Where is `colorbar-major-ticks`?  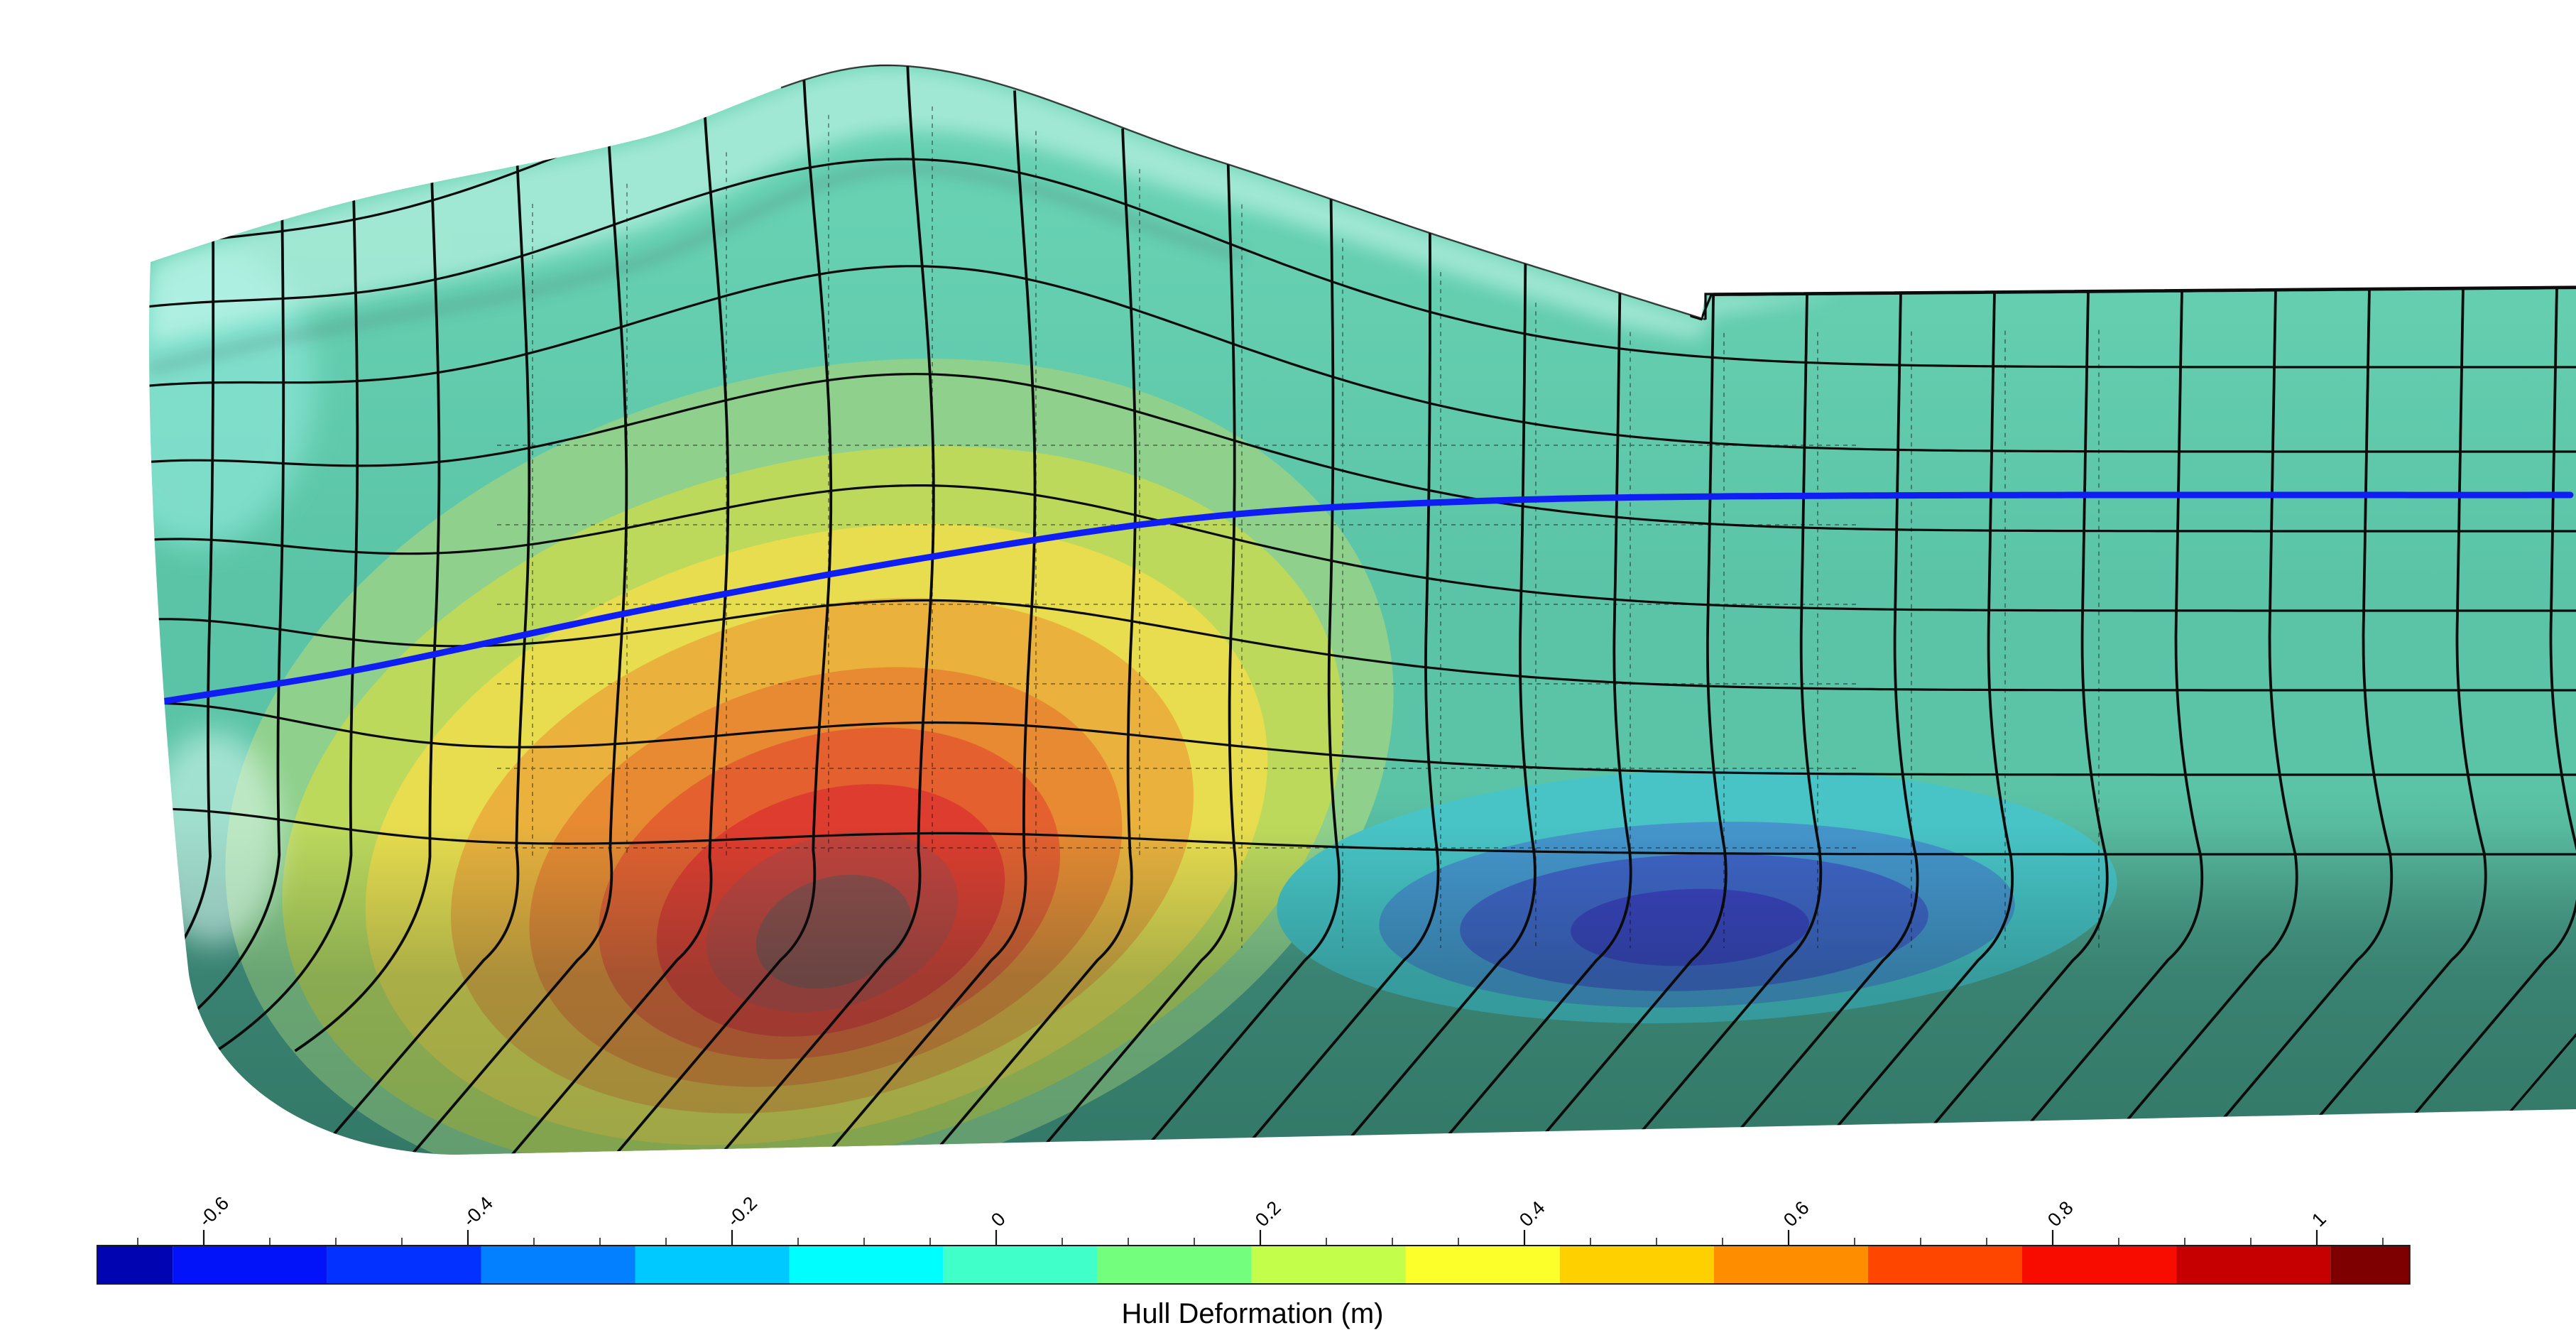
colorbar-major-ticks is located at coordinates (1260, 1238).